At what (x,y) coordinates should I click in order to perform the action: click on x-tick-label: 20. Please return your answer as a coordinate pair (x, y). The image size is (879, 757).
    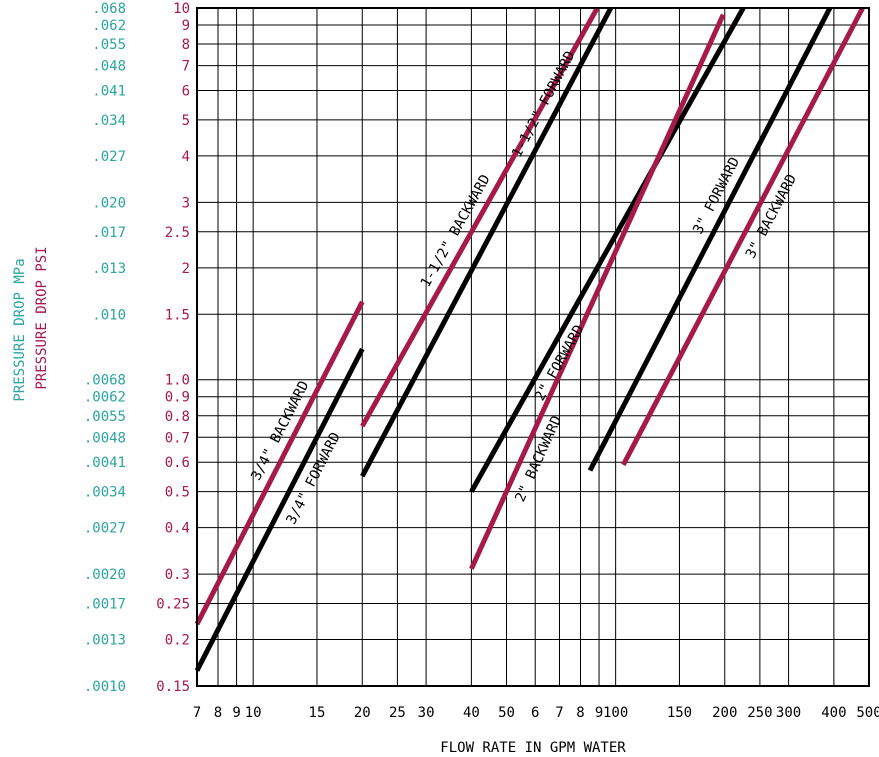
    Looking at the image, I should click on (362, 713).